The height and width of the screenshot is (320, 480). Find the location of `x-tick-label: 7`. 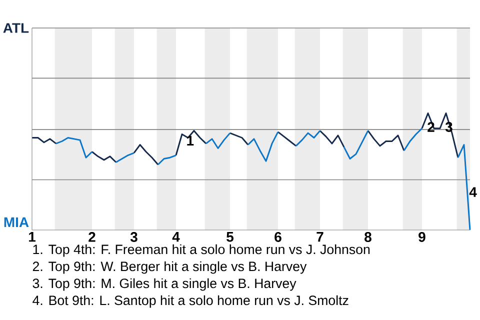

x-tick-label: 7 is located at coordinates (320, 237).